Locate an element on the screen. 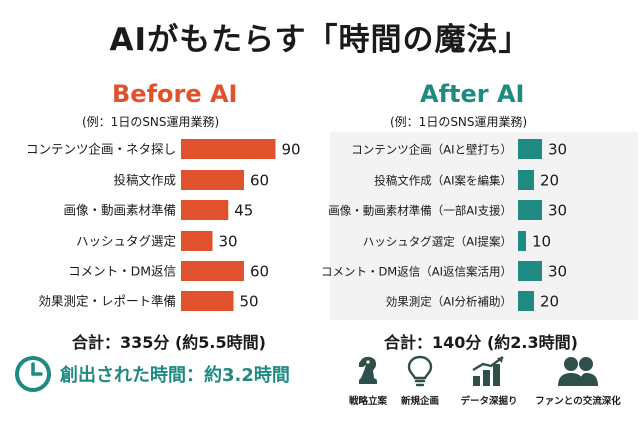 The image size is (640, 427). benefit-data-dive-label: データ深掘り is located at coordinates (489, 401).